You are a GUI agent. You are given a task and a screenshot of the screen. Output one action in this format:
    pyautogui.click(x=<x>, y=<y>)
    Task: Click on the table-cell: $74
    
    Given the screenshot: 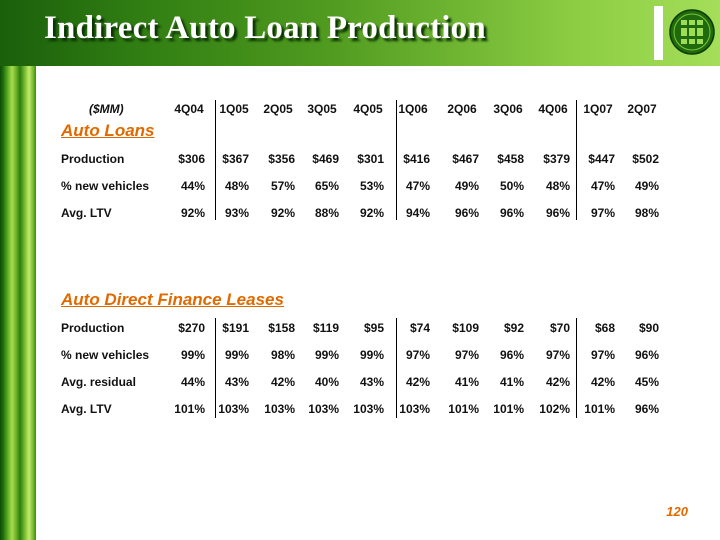 What is the action you would take?
    pyautogui.click(x=419, y=328)
    